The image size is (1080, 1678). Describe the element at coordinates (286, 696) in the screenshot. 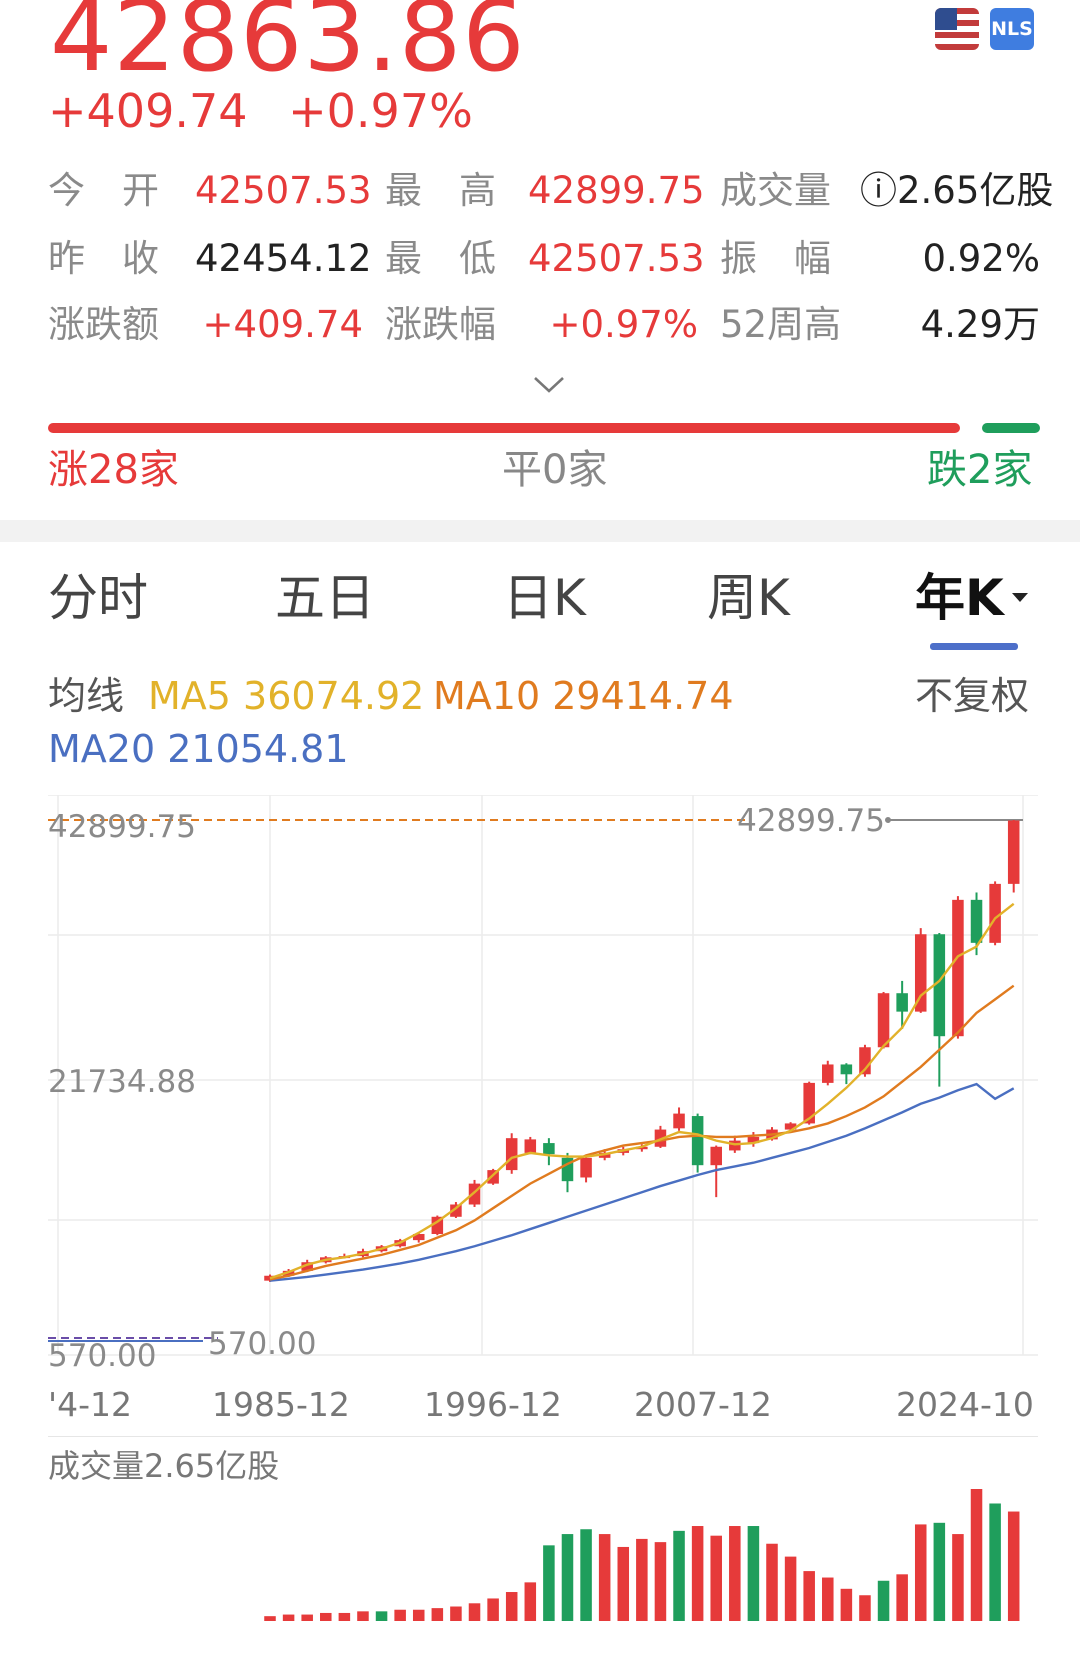

I see `ma5-value: MA5 36074.92` at that location.